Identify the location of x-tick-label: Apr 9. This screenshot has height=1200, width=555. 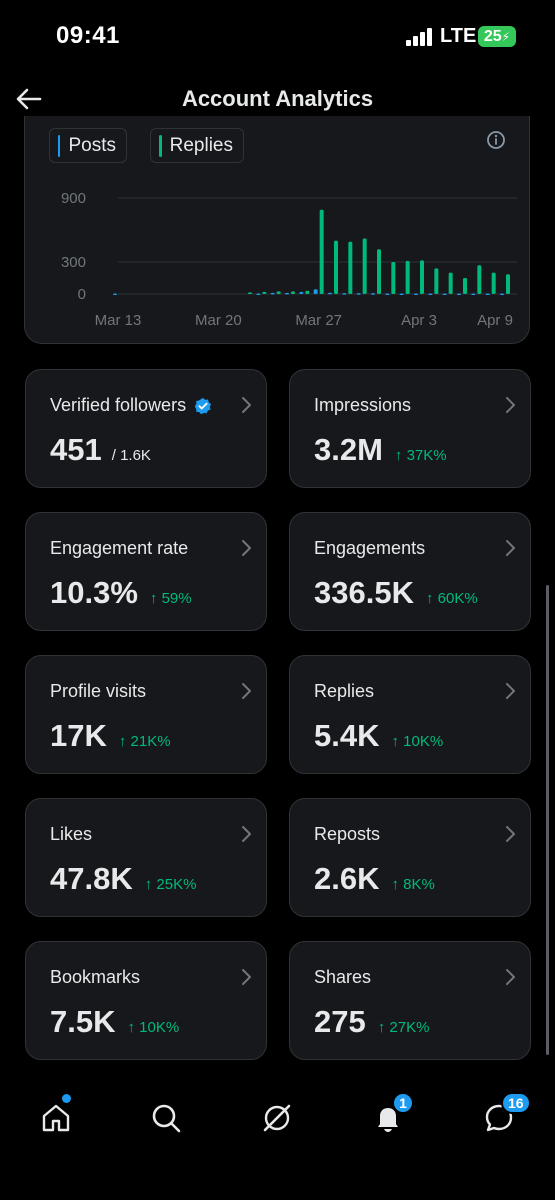
(495, 320).